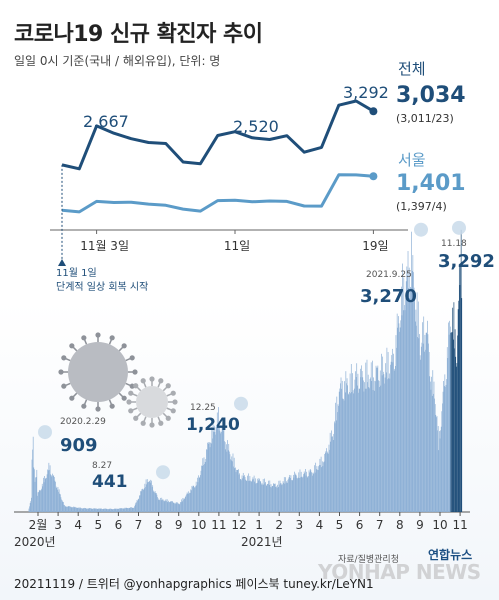  I want to click on bar-x-tick-label: 10, so click(439, 525).